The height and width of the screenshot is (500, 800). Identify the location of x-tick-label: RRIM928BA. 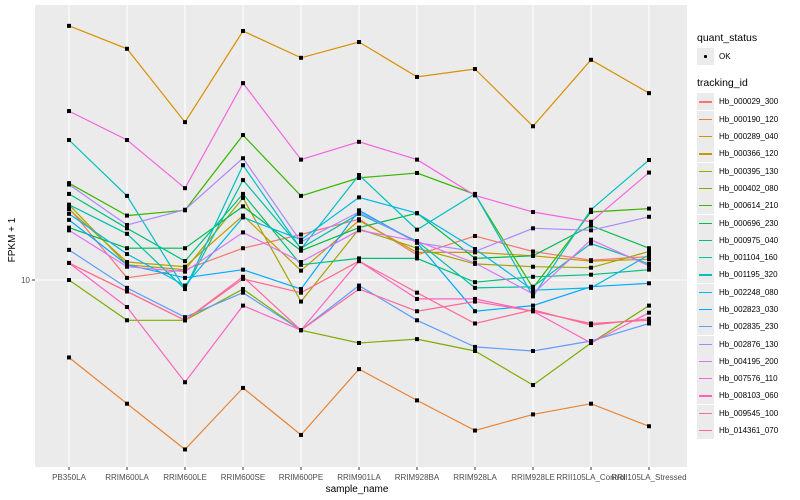
(417, 477).